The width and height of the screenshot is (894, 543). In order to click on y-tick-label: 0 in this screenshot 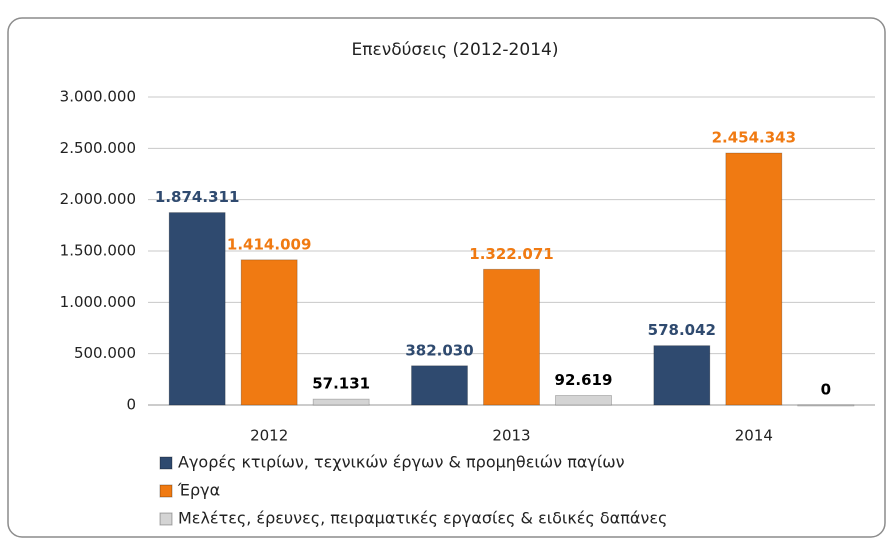, I will do `click(131, 405)`.